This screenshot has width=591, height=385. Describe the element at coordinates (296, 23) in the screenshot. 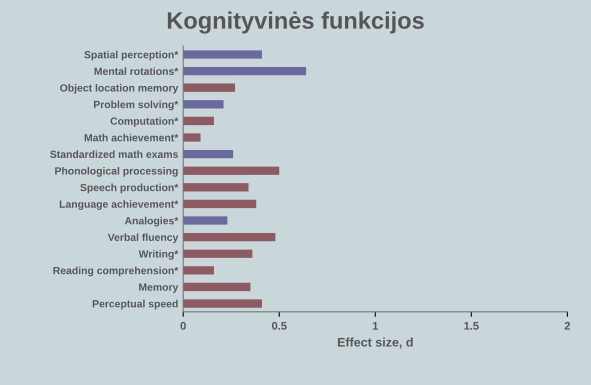

I see `chart-title: Kognityvinės funkcijos` at that location.